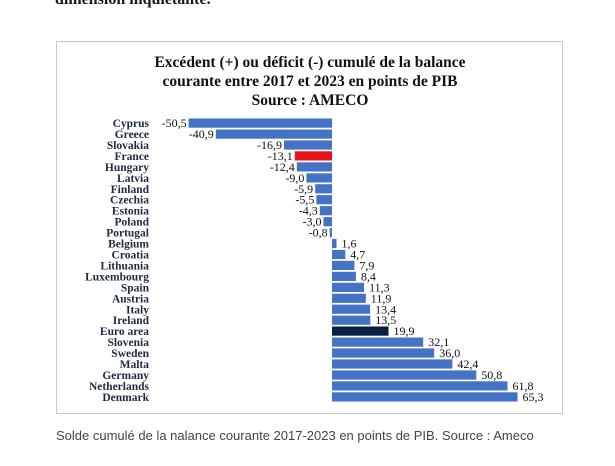 The width and height of the screenshot is (615, 466). Describe the element at coordinates (131, 321) in the screenshot. I see `category-label-ireland: Ireland` at that location.